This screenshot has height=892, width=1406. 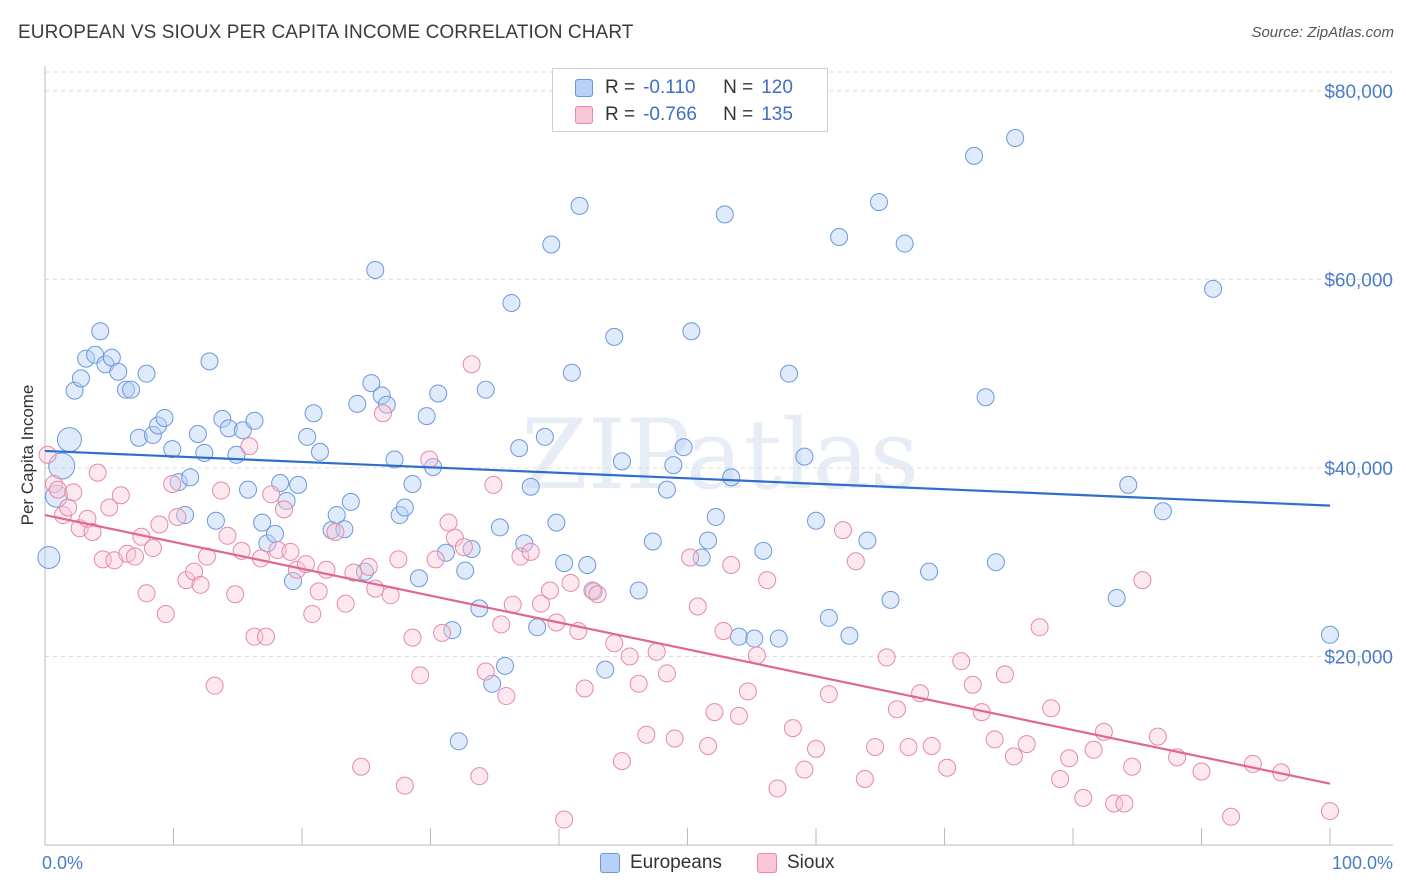 What do you see at coordinates (767, 863) in the screenshot?
I see `bottom-sioux-swatch` at bounding box center [767, 863].